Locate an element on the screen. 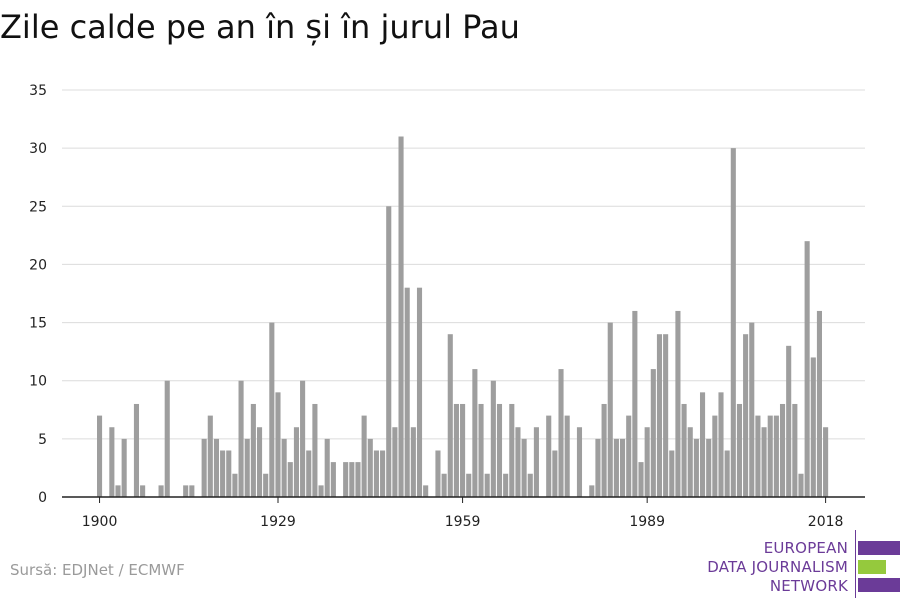  y-tick-label: 0 is located at coordinates (42, 498).